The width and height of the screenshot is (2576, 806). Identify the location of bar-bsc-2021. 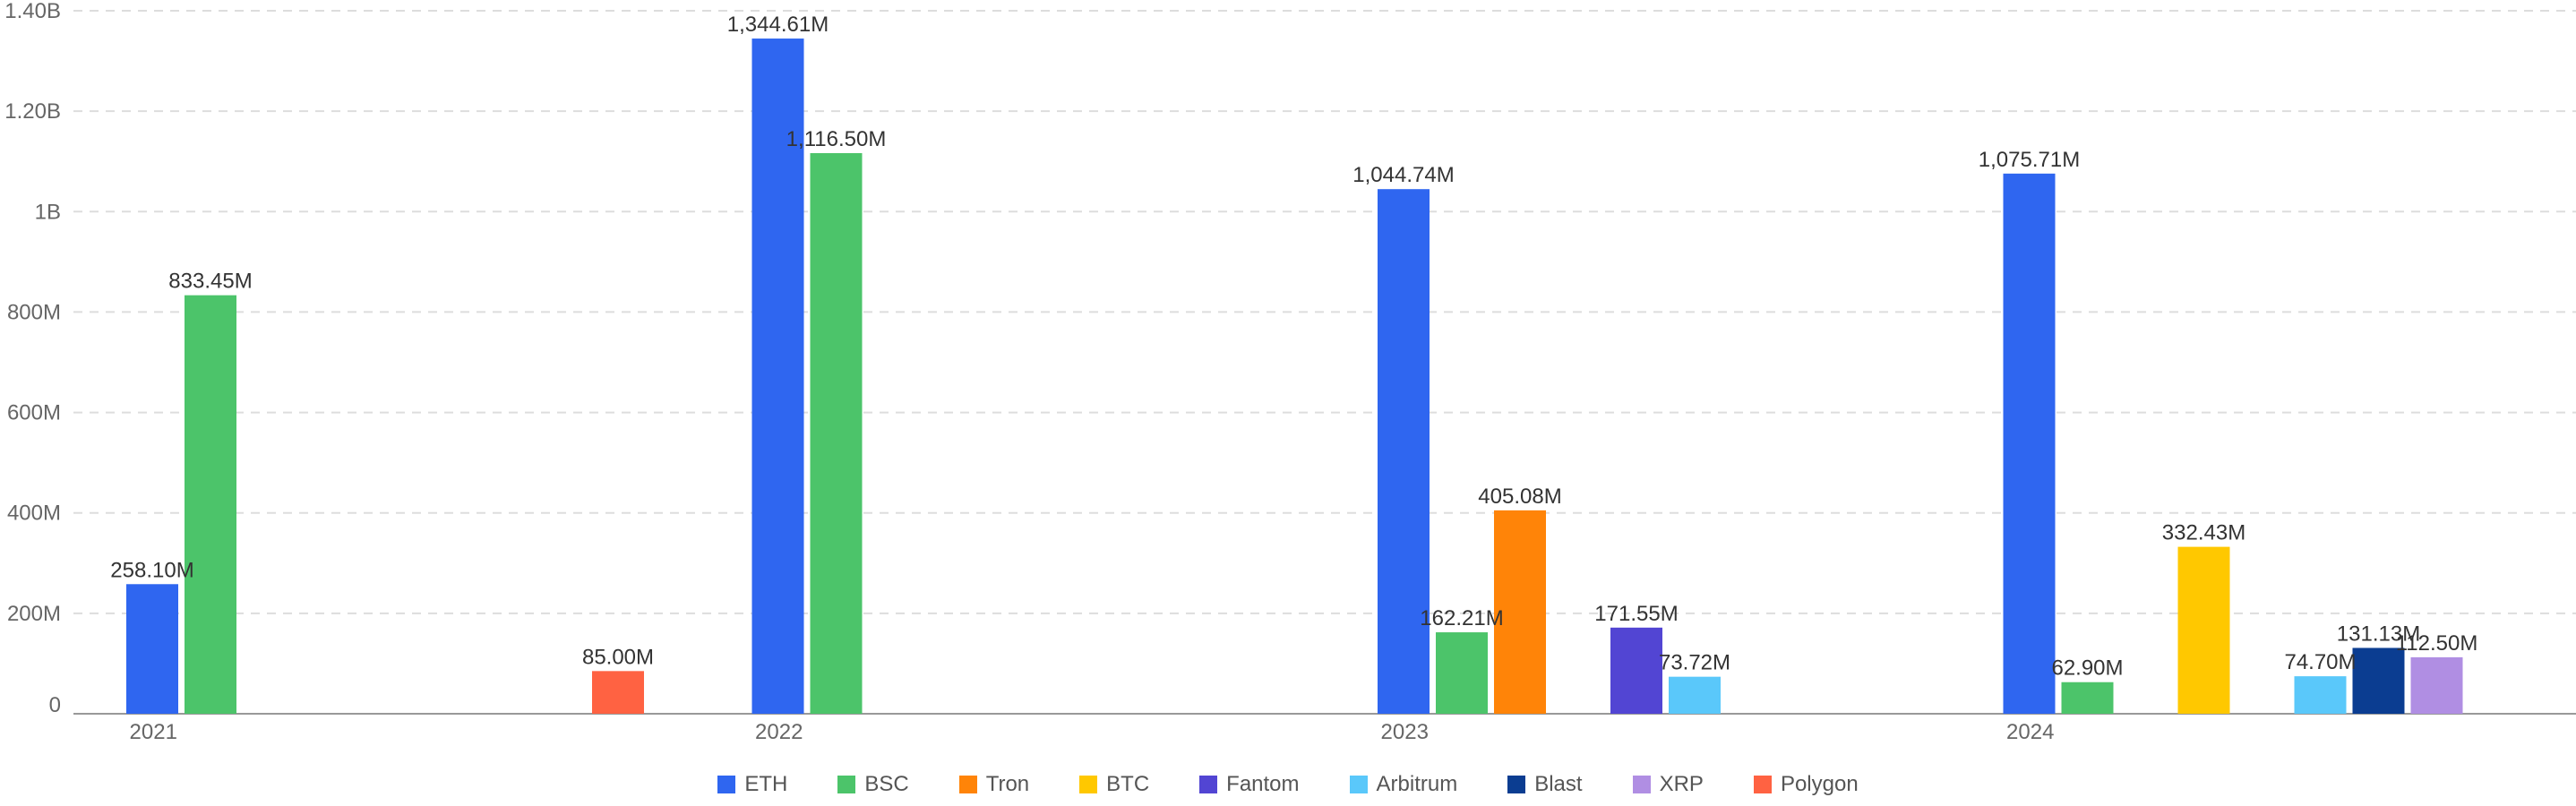
(210, 504).